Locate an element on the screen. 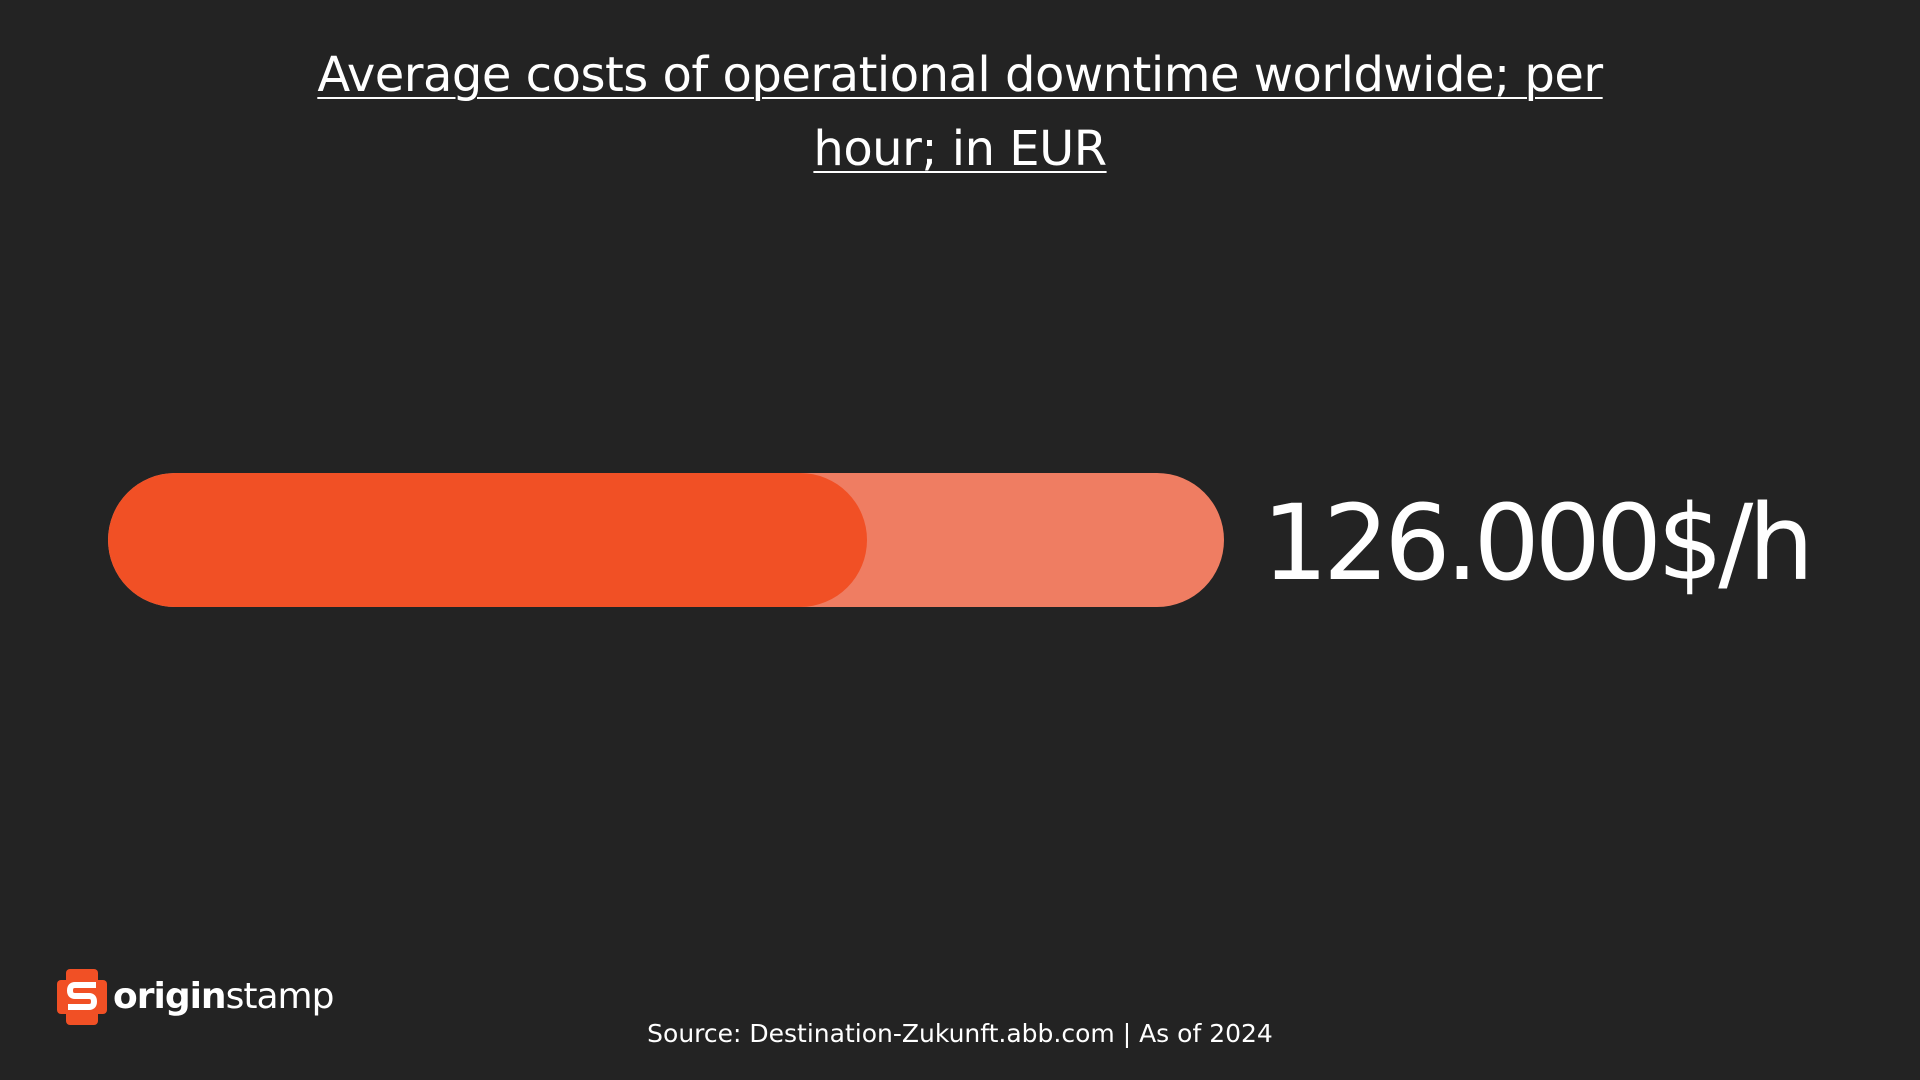 The image size is (1920, 1080). value-label: 126.000$/h is located at coordinates (1538, 543).